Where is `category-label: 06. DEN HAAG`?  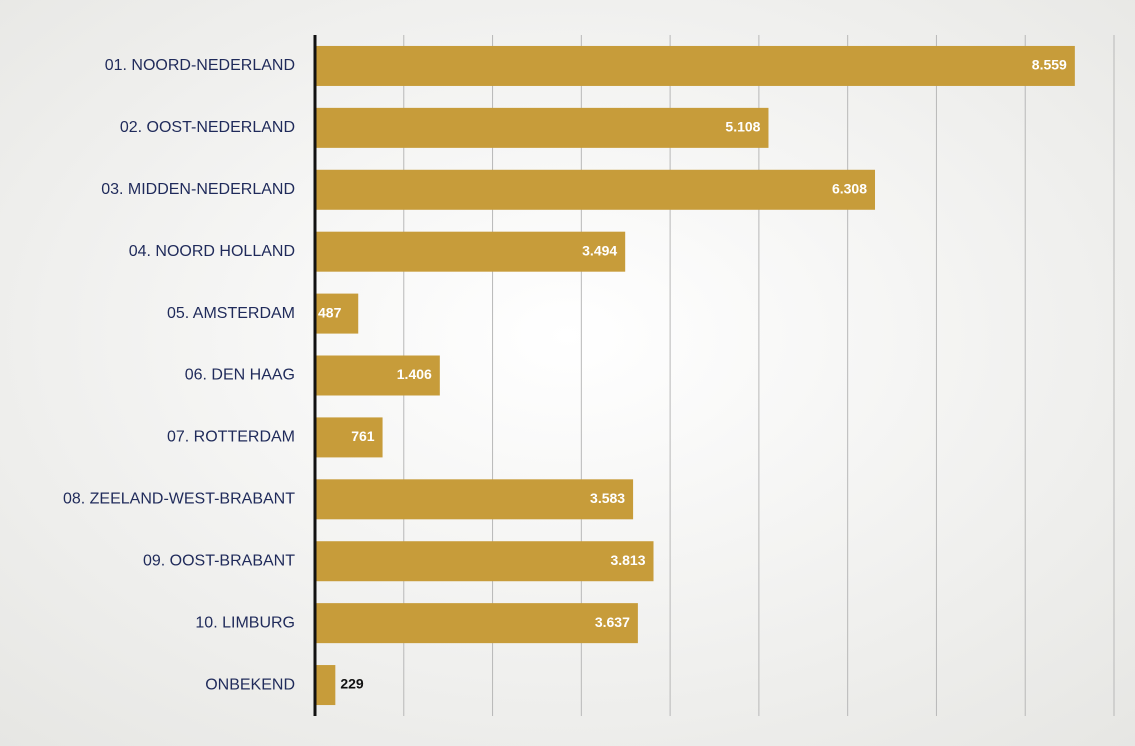
category-label: 06. DEN HAAG is located at coordinates (240, 375).